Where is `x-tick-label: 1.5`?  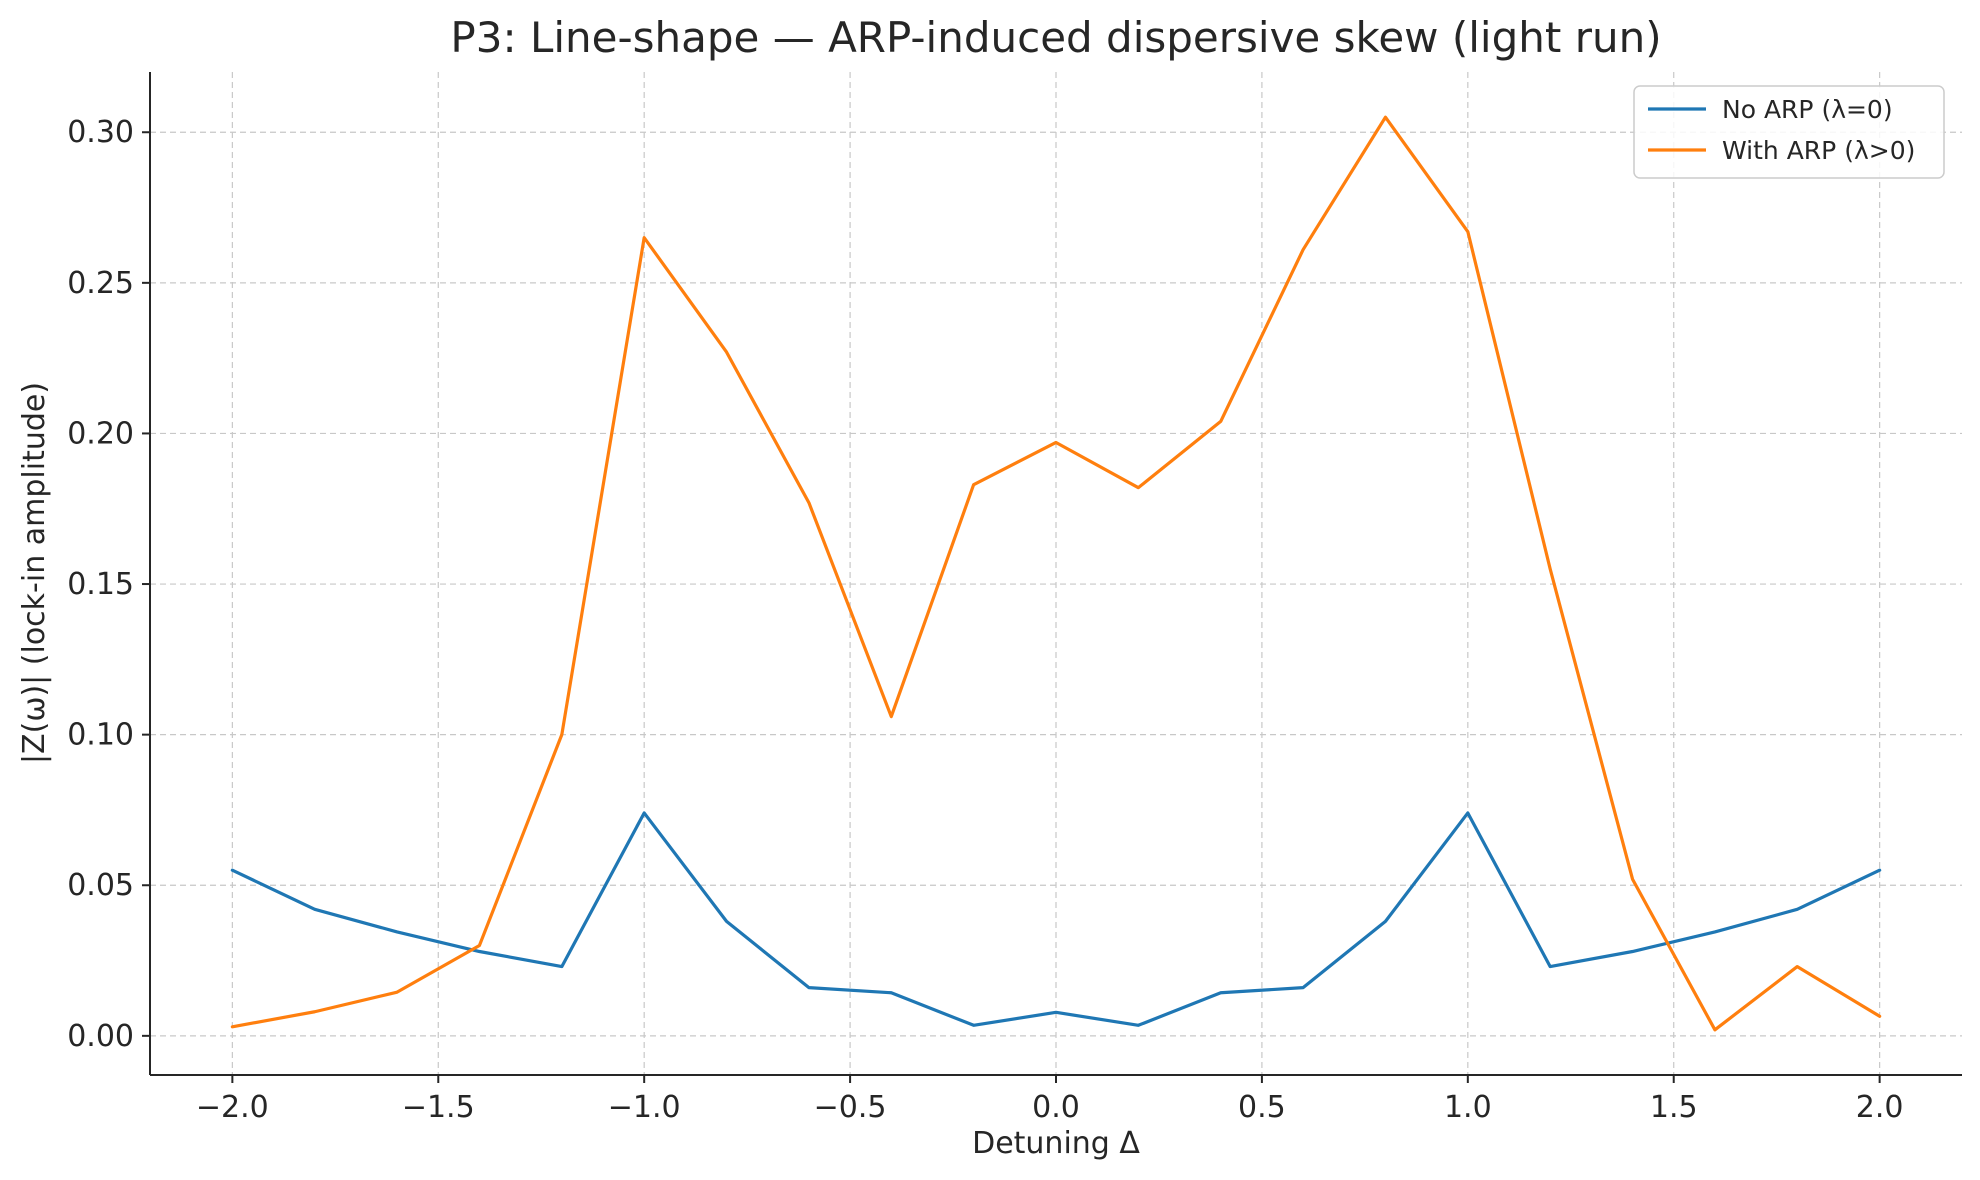
x-tick-label: 1.5 is located at coordinates (1674, 1107).